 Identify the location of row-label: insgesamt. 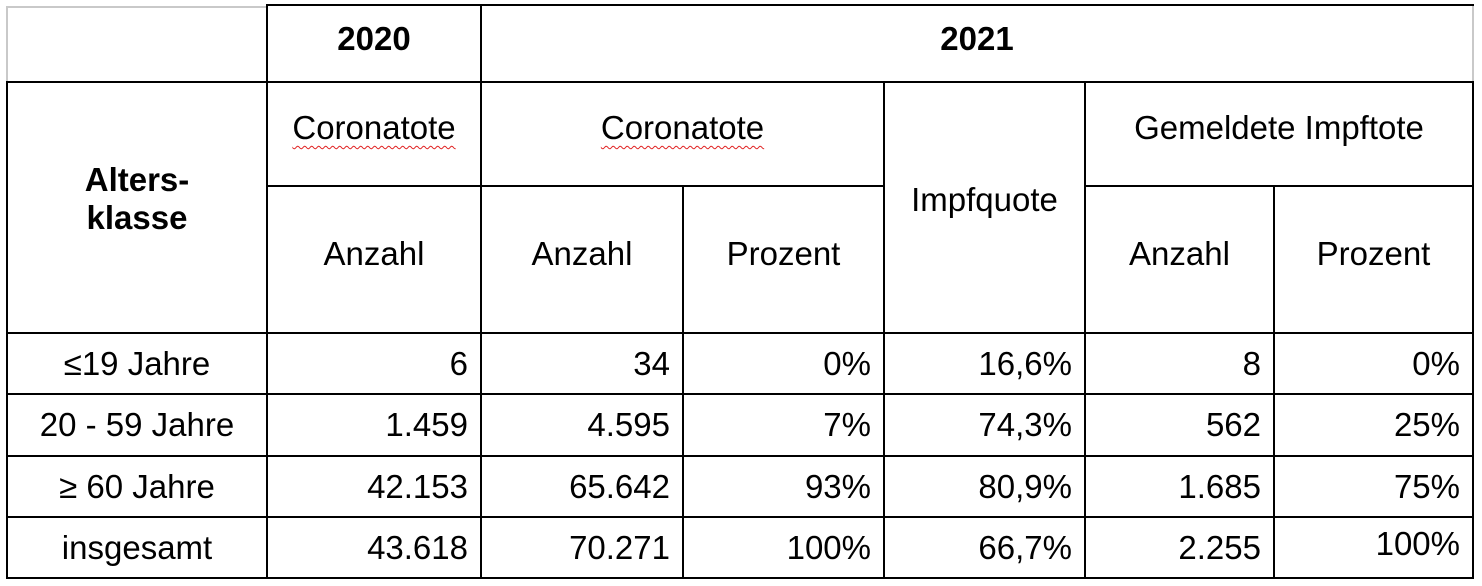
(137, 547).